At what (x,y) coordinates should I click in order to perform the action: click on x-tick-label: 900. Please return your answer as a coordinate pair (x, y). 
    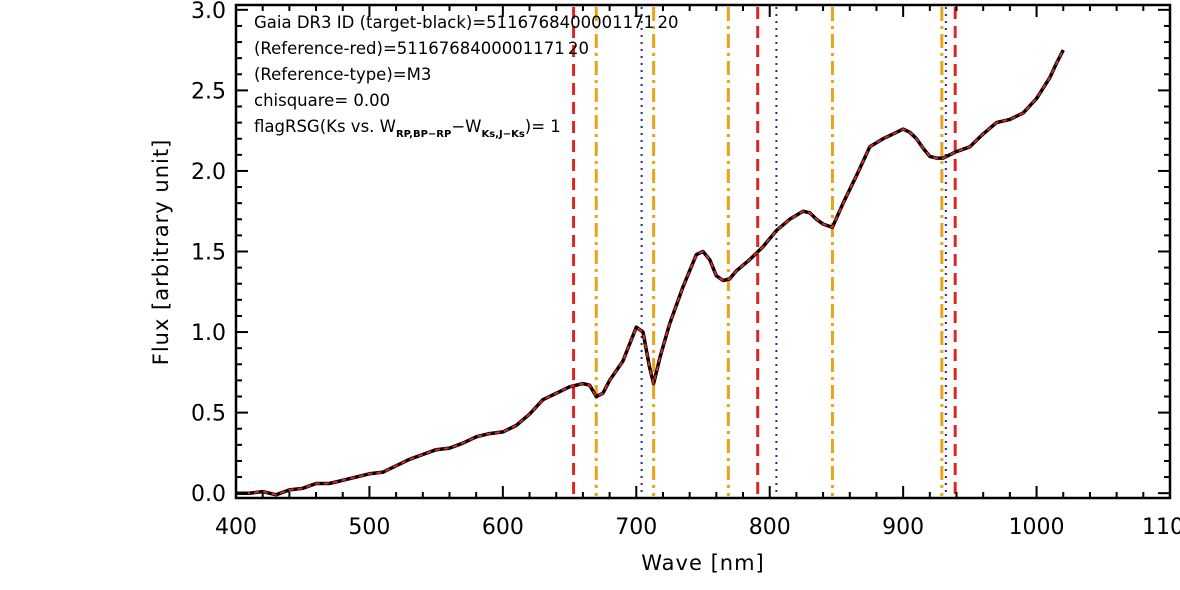
    Looking at the image, I should click on (903, 527).